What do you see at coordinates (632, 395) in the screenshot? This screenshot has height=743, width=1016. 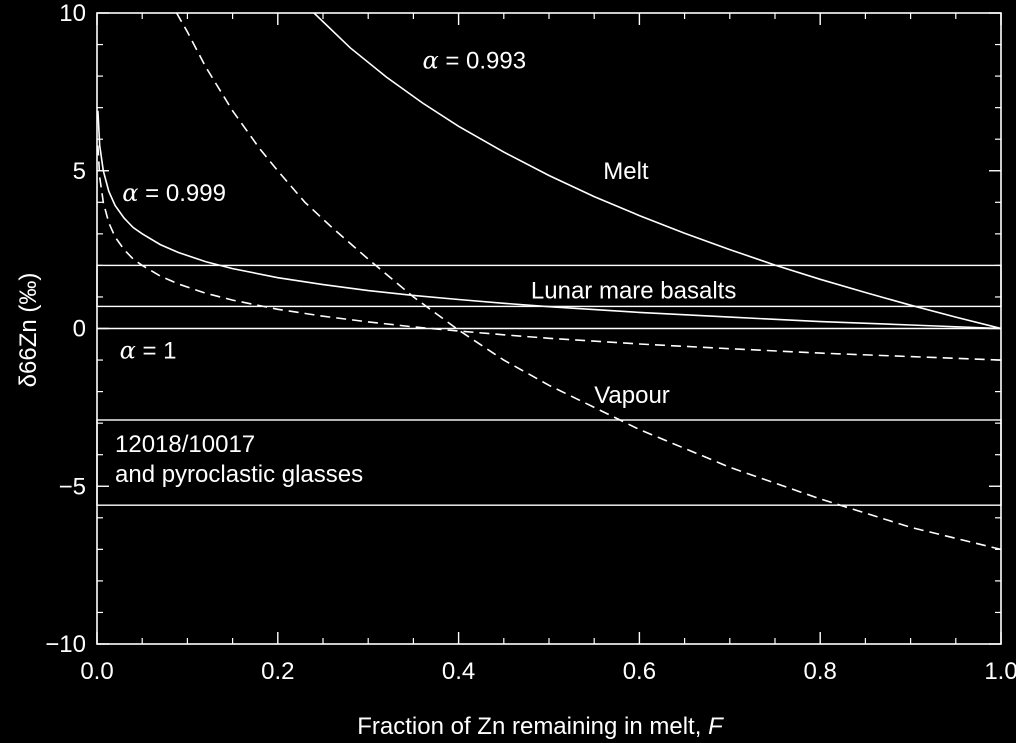 I see `curve-label: Vapour` at bounding box center [632, 395].